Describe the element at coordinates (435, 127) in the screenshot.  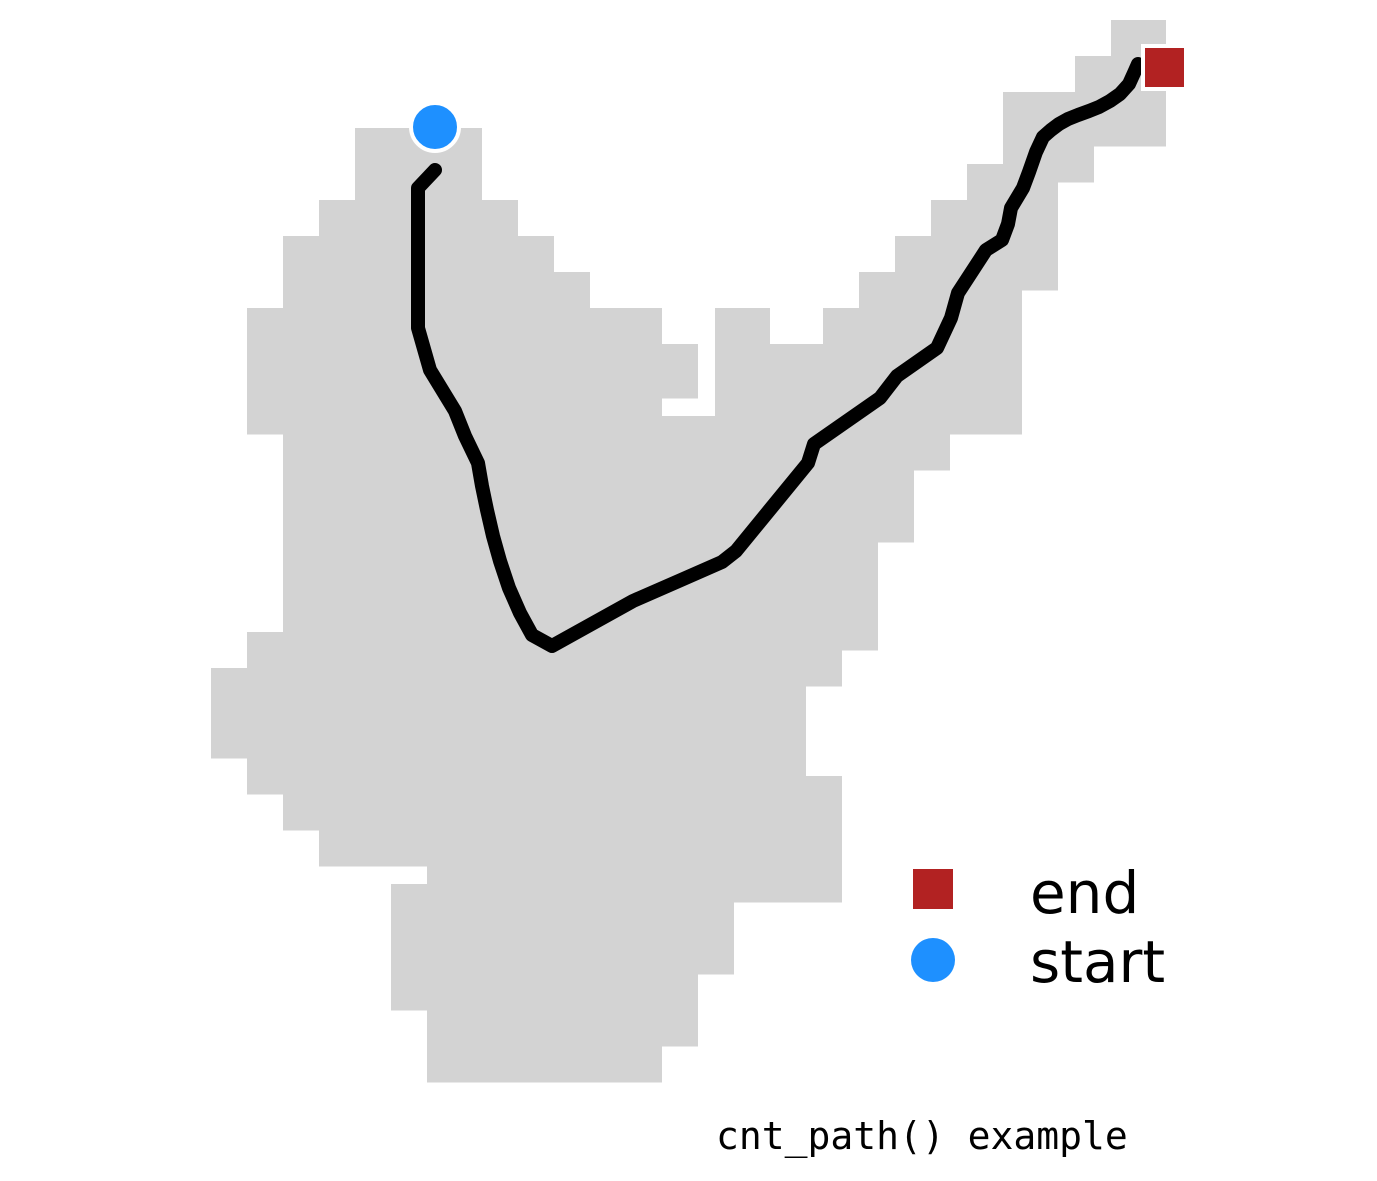
I see `start-marker` at that location.